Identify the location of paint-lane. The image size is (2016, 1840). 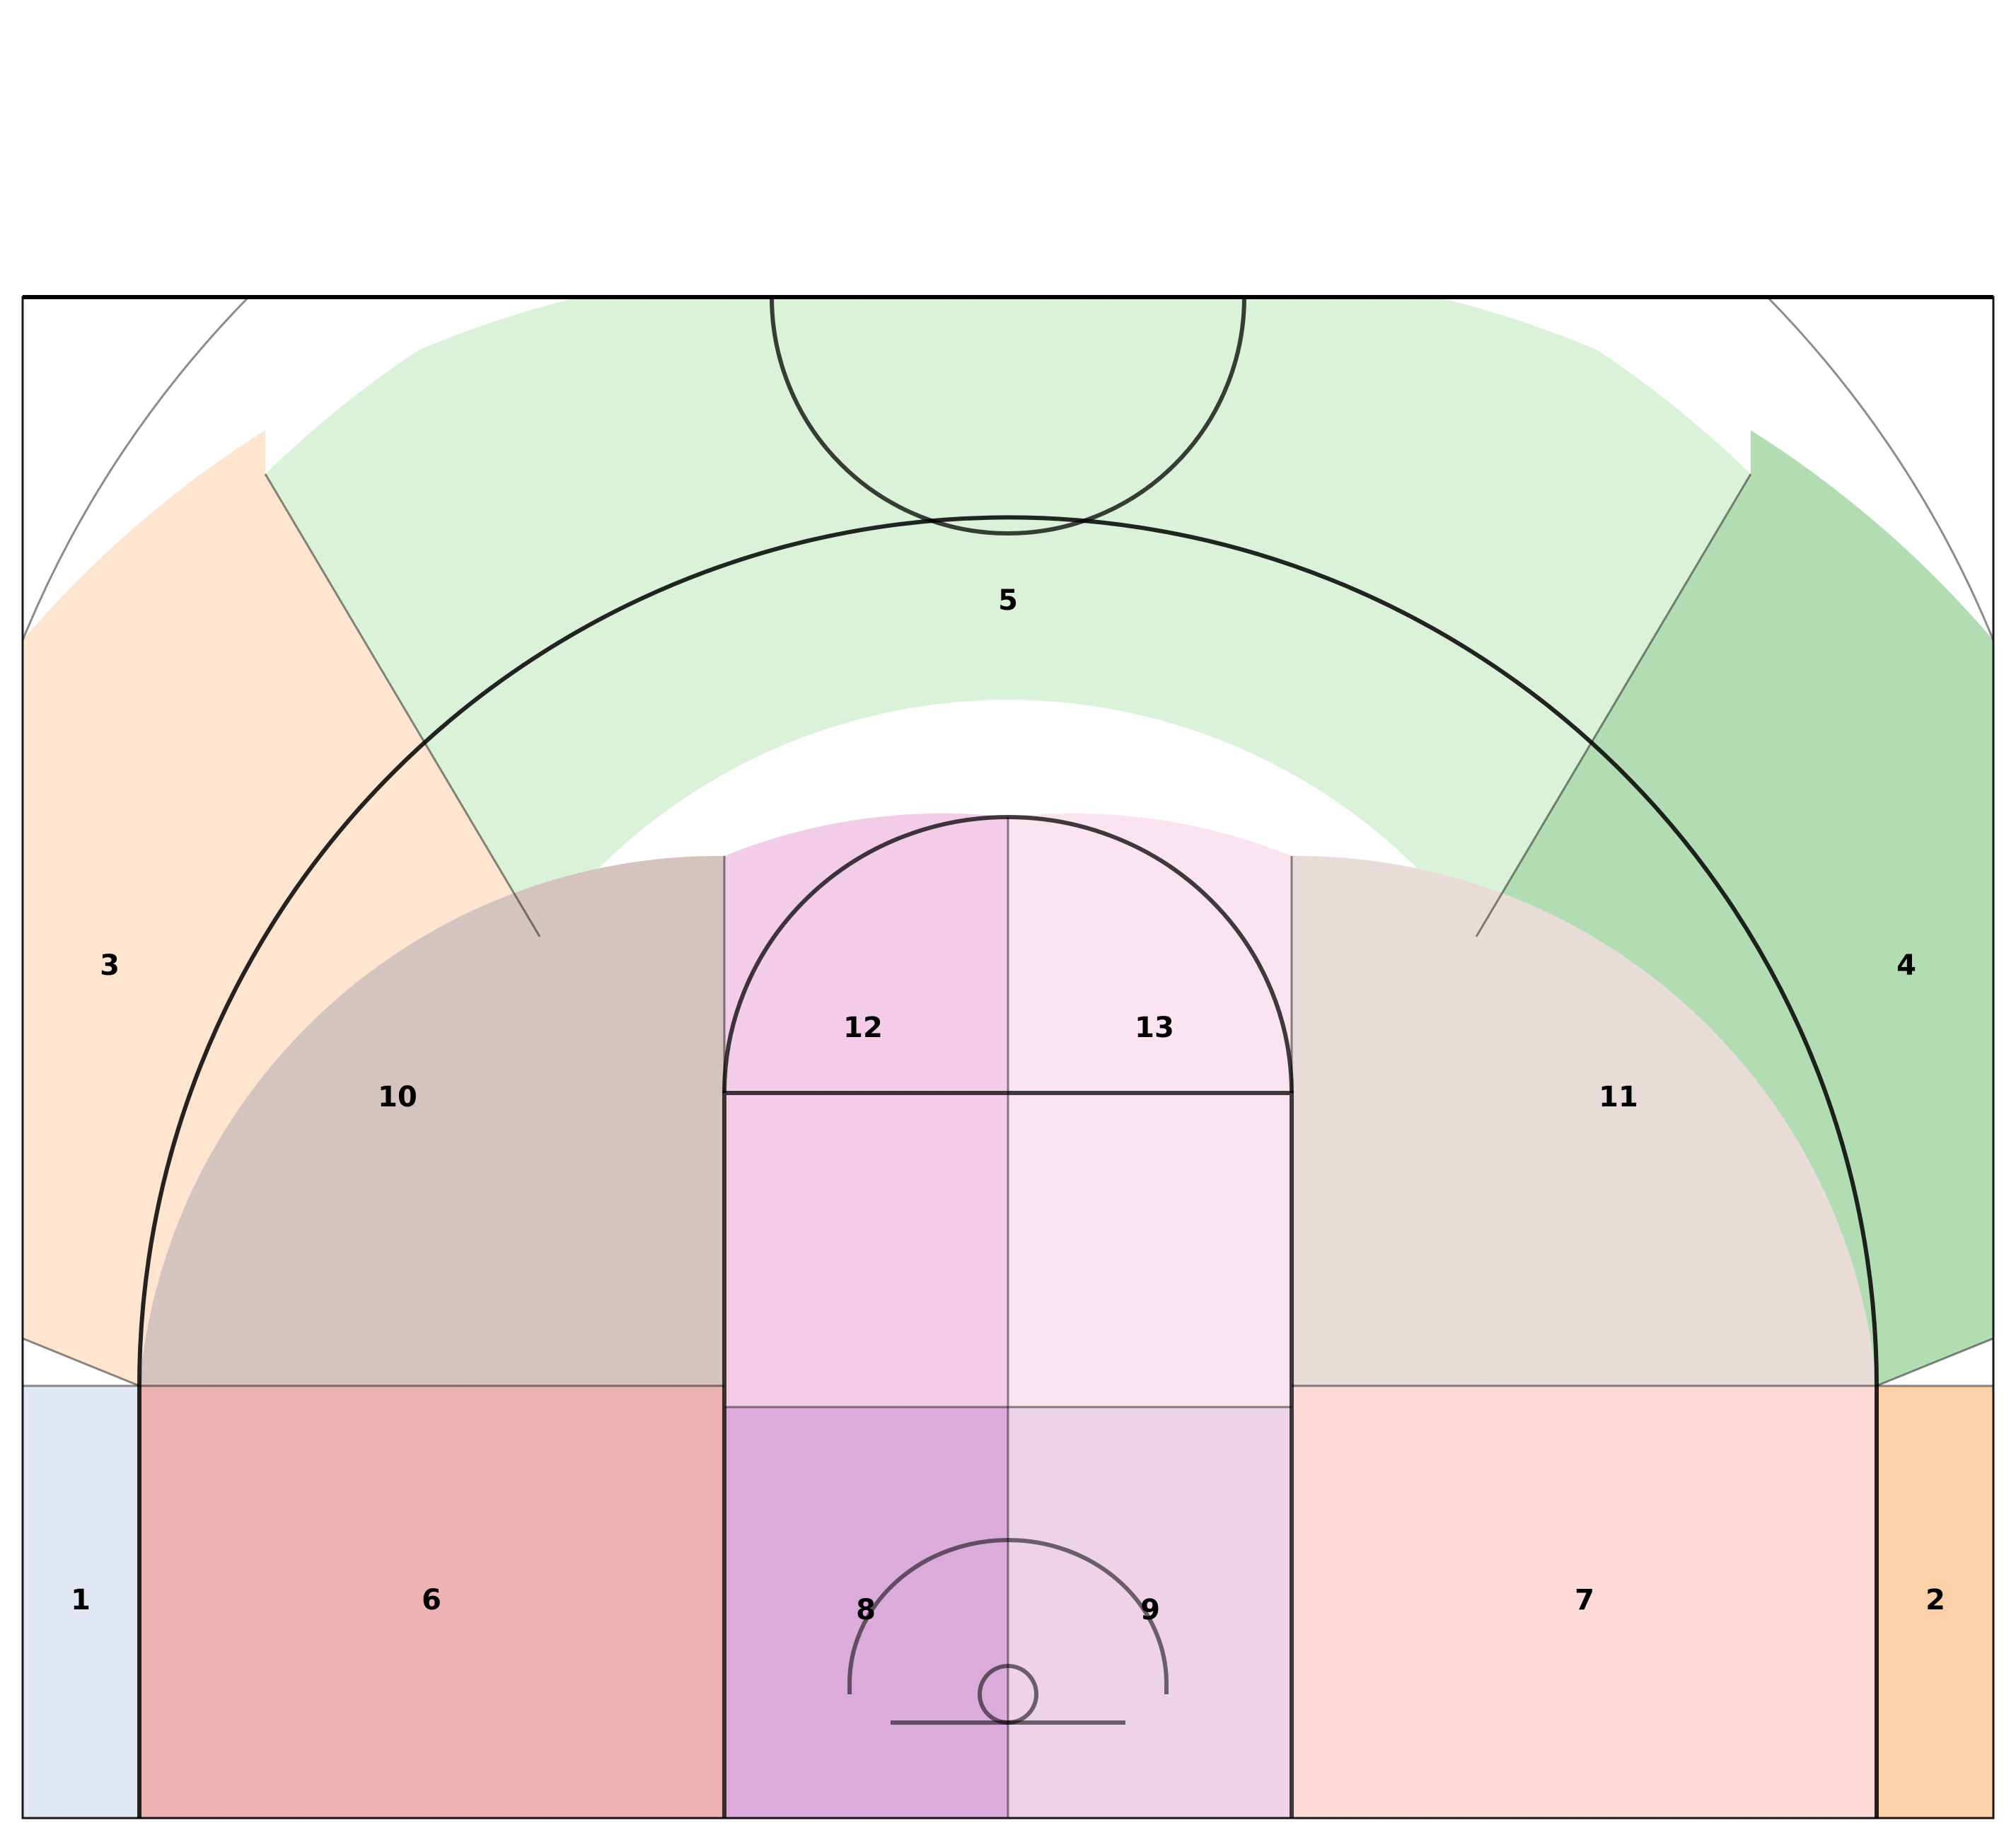
(1008, 1454).